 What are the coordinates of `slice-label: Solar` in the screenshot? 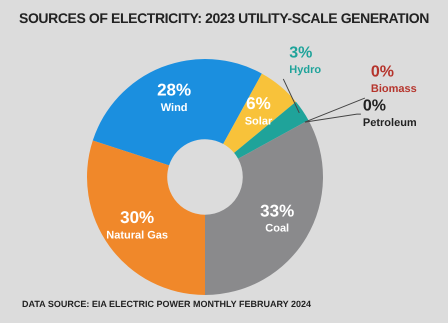 It's located at (258, 121).